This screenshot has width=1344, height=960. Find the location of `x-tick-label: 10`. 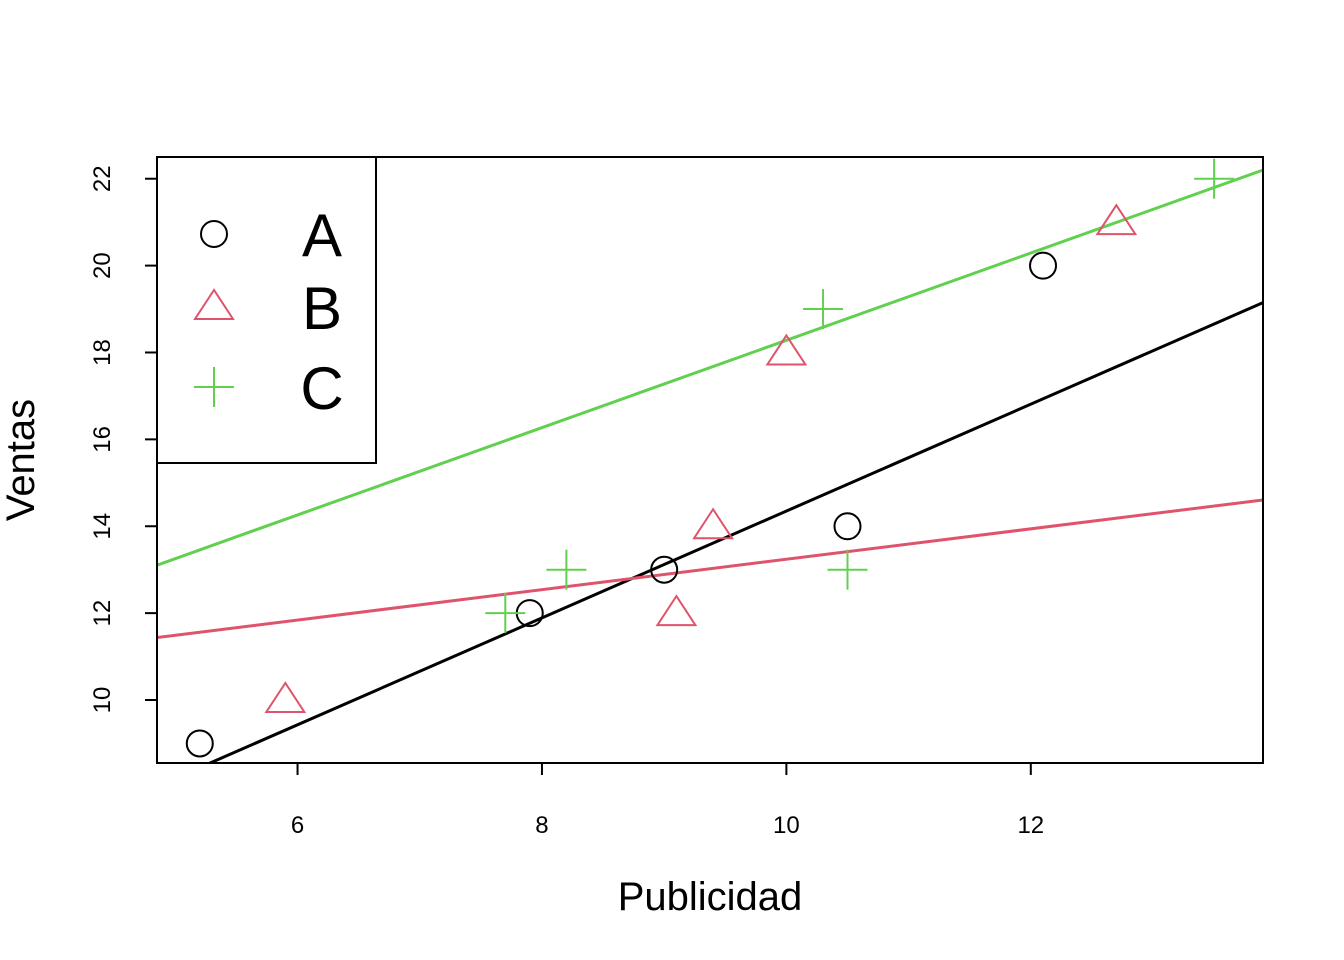

x-tick-label: 10 is located at coordinates (786, 825).